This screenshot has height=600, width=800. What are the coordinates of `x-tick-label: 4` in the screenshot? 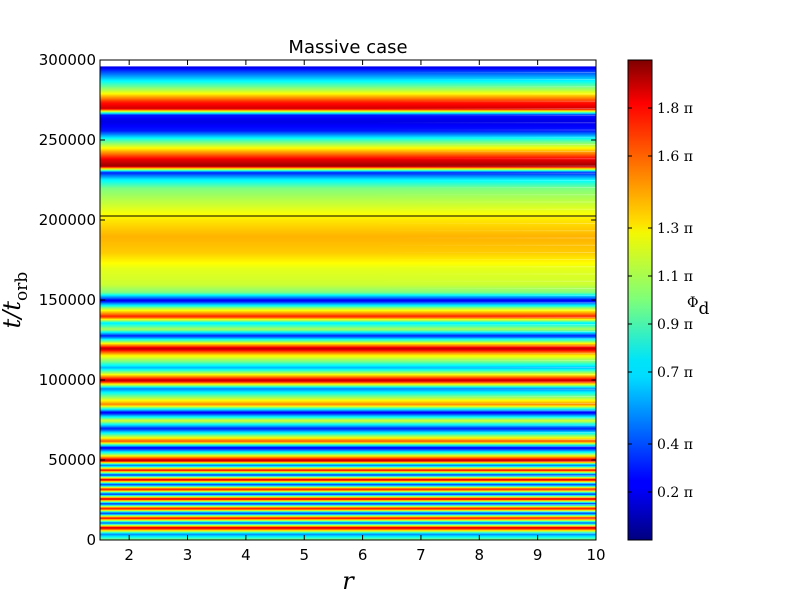 It's located at (246, 555).